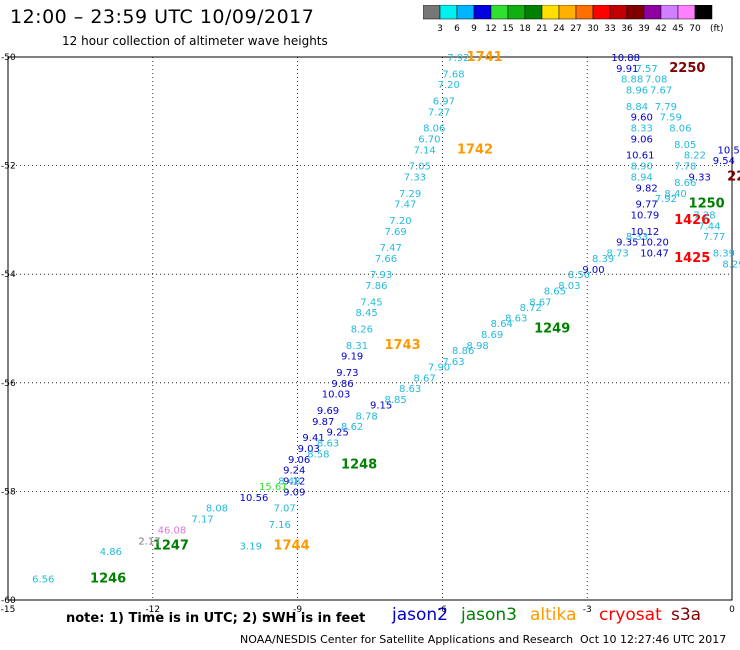 Image resolution: width=740 pixels, height=650 pixels. What do you see at coordinates (692, 220) in the screenshot?
I see `pass-label: 1426` at bounding box center [692, 220].